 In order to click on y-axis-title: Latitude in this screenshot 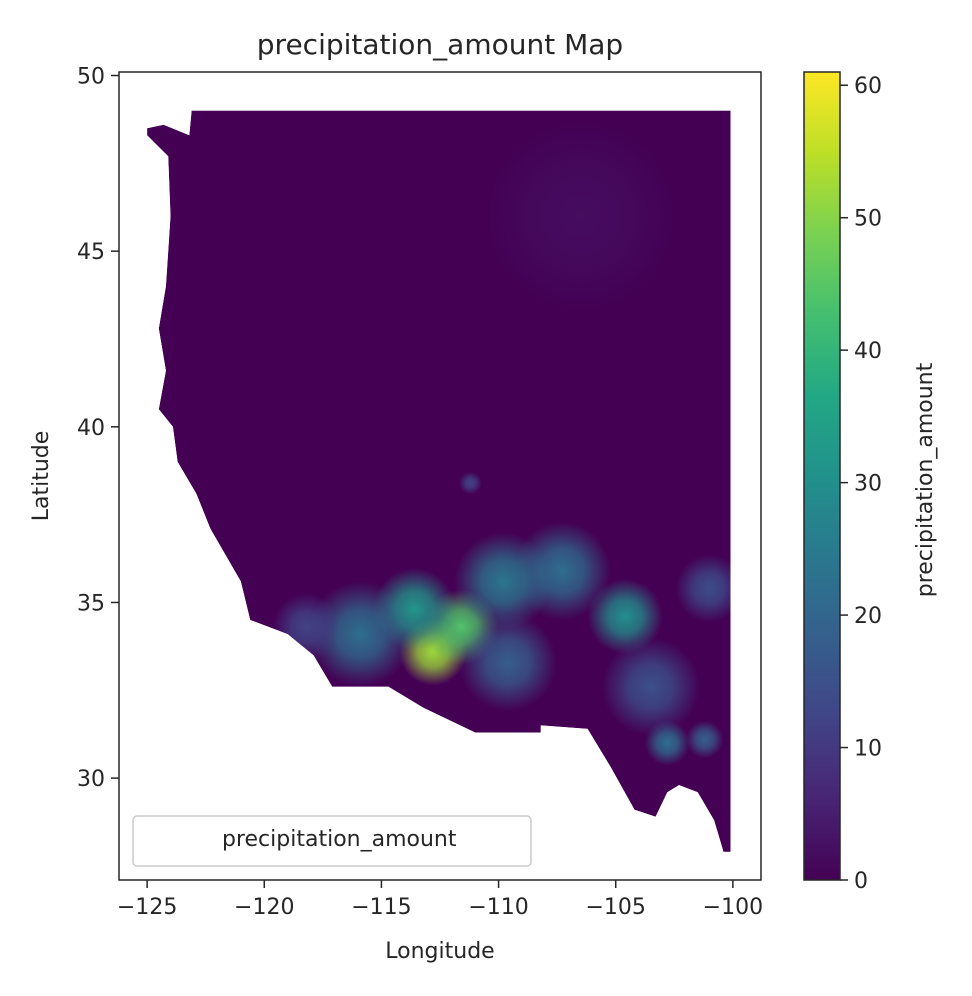, I will do `click(41, 476)`.